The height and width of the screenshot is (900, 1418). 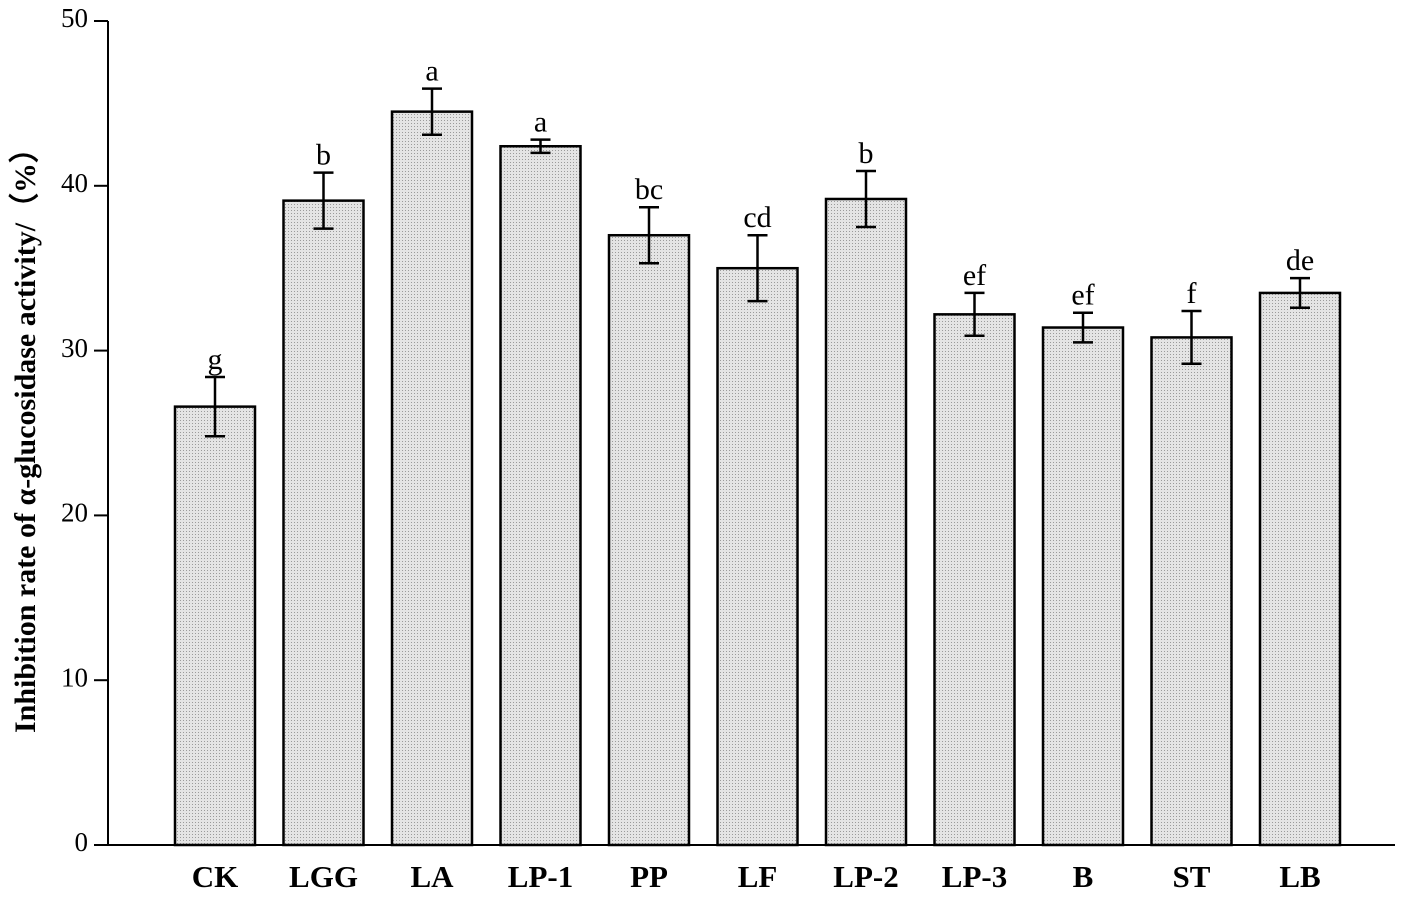 I want to click on y-tick-label: 10, so click(x=74, y=677).